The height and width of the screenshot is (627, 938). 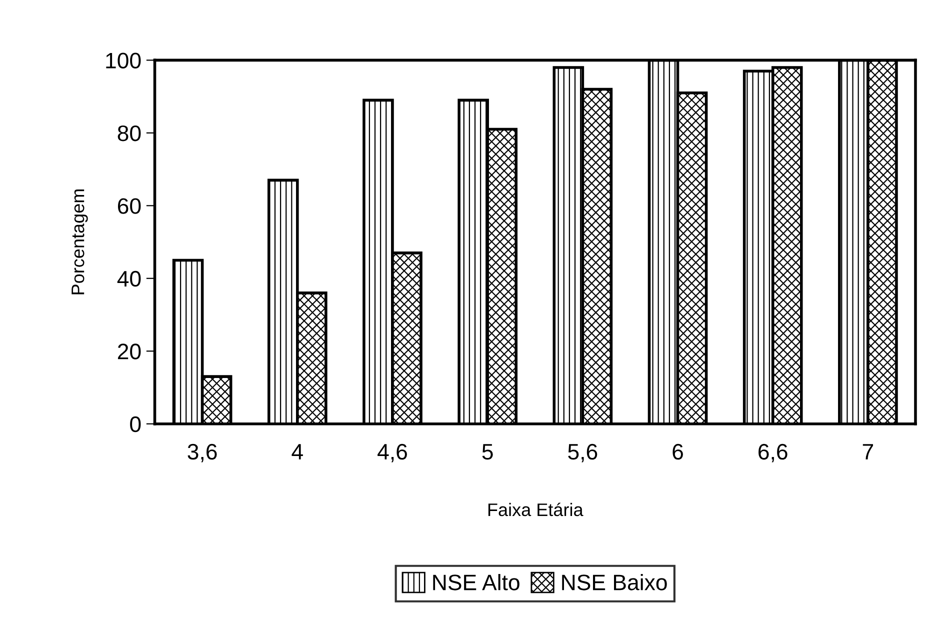 What do you see at coordinates (536, 509) in the screenshot?
I see `x-axis-title: Faixa Etária` at bounding box center [536, 509].